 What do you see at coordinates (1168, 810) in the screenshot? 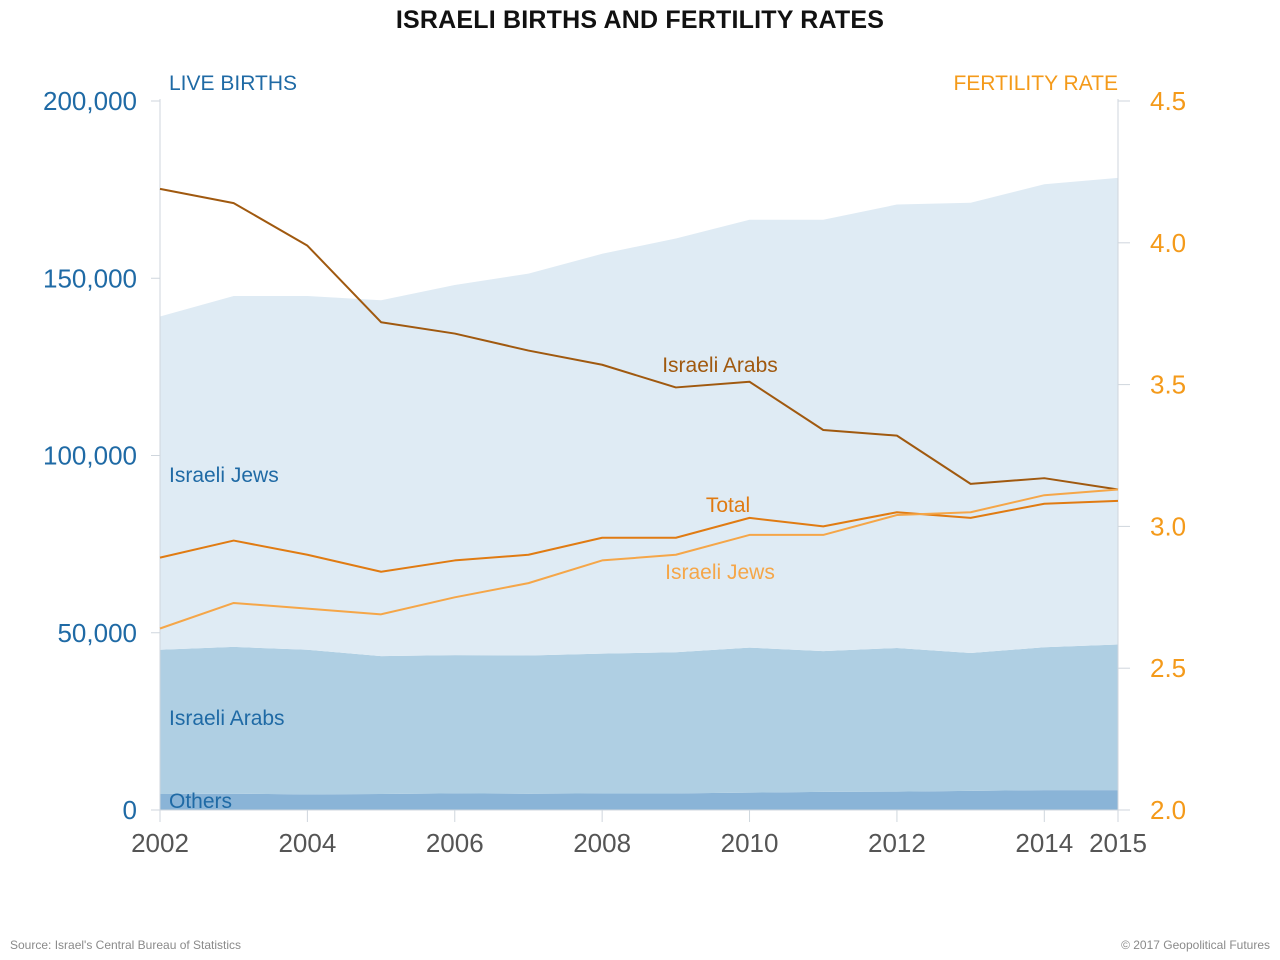
I see `right-tick-label: 2.0` at bounding box center [1168, 810].